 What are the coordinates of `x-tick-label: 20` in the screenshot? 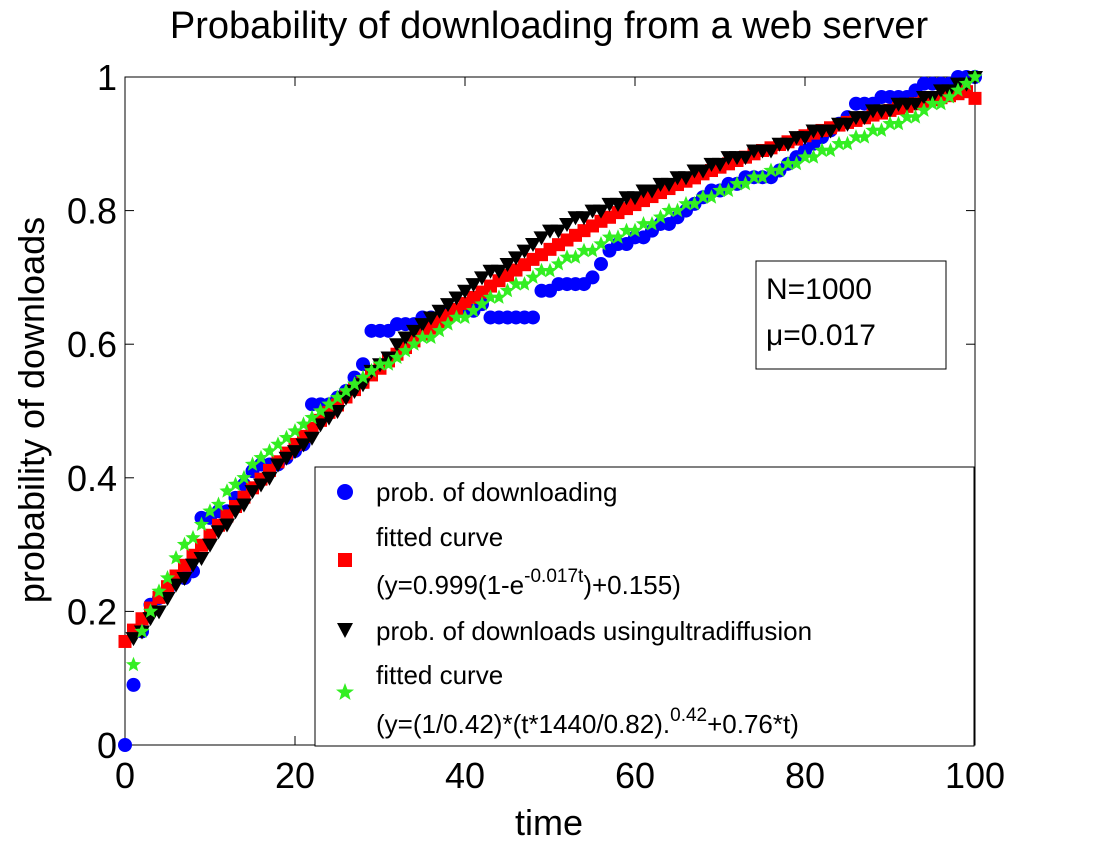 It's located at (295, 775).